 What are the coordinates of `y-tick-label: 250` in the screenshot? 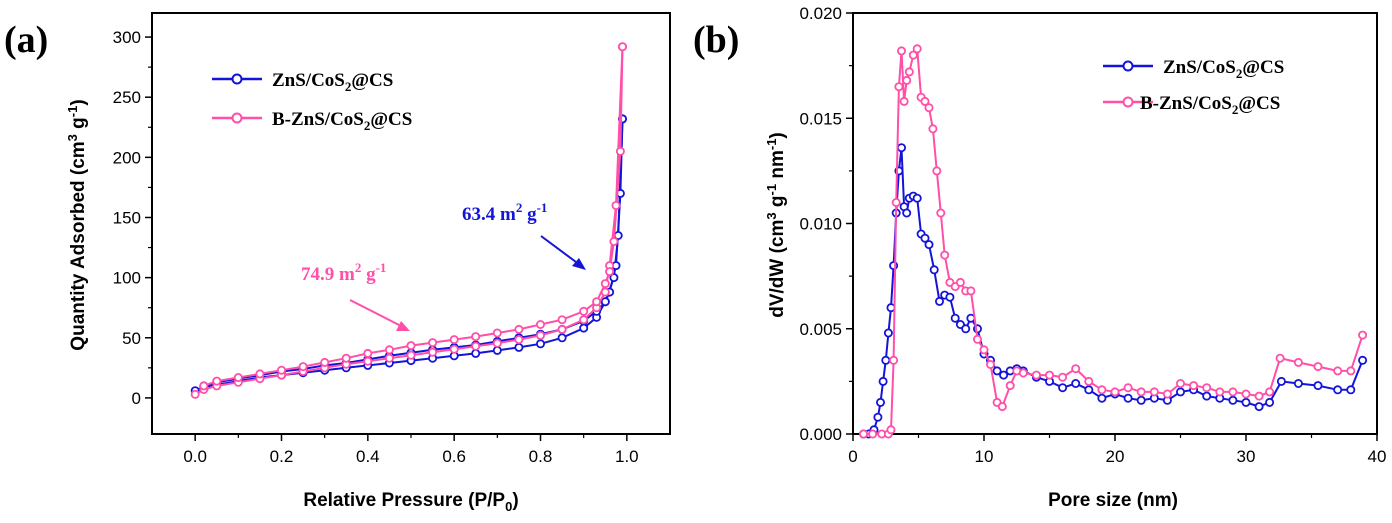 It's located at (127, 97).